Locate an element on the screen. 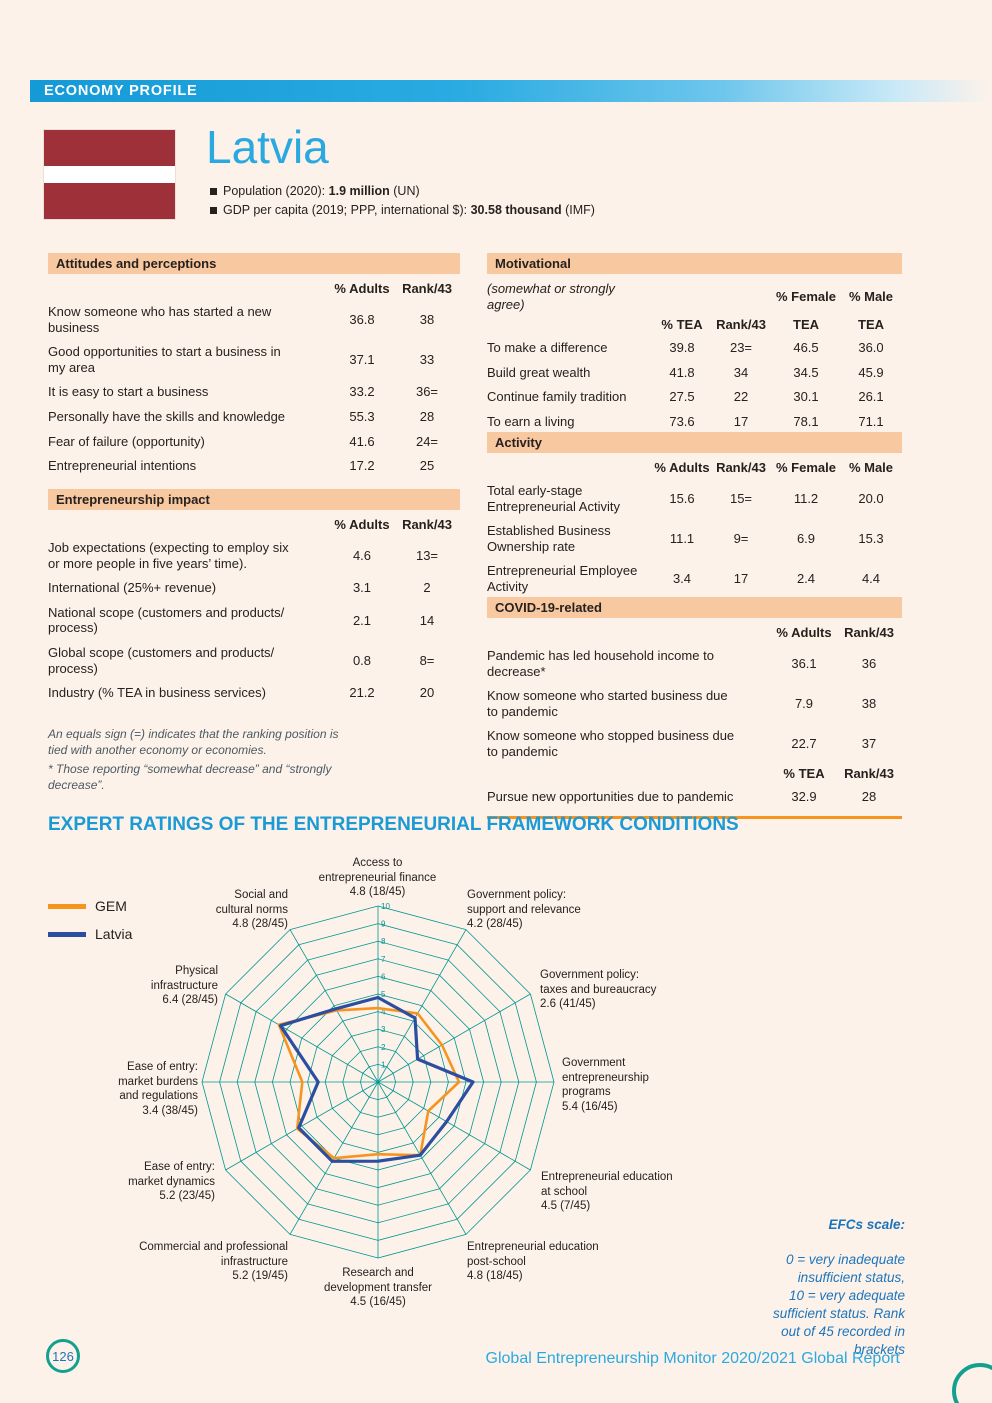  chart-legend: GEM Latvia is located at coordinates (90, 926).